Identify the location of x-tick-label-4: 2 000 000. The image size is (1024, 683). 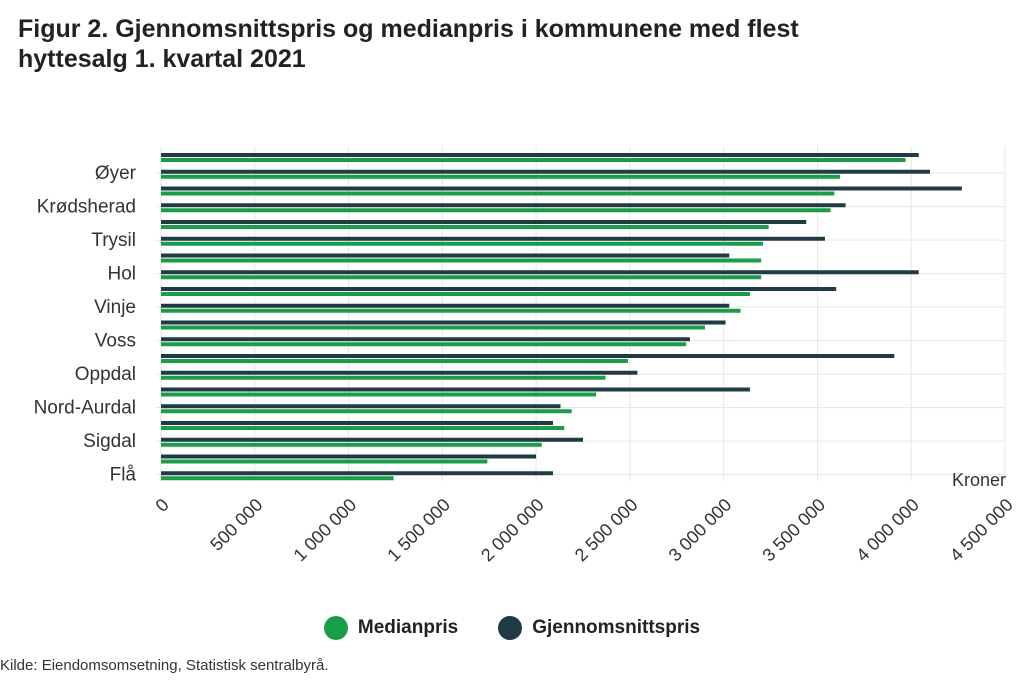
(512, 530).